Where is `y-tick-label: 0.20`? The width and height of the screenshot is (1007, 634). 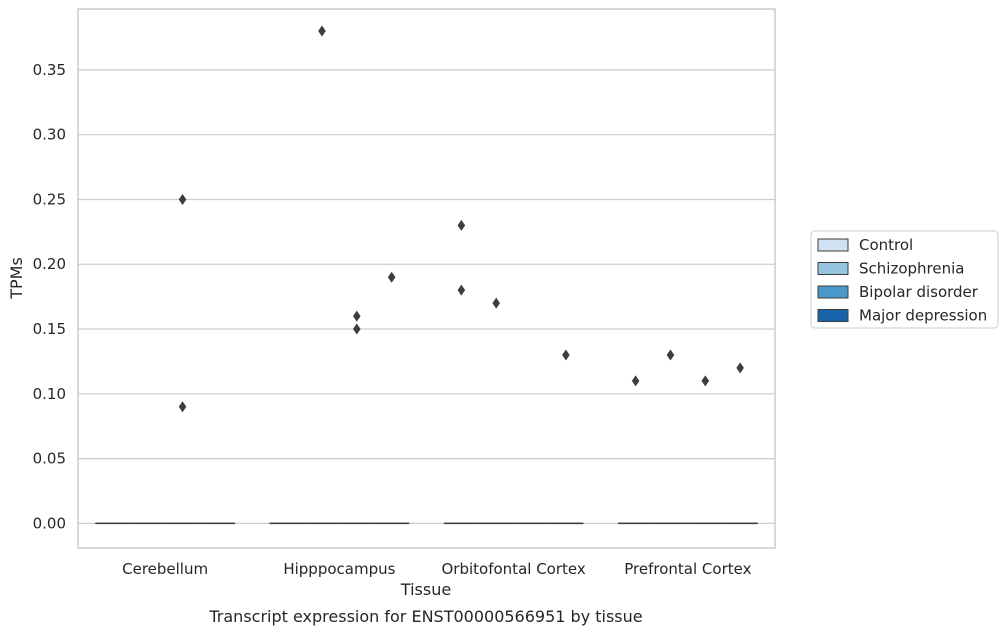 y-tick-label: 0.20 is located at coordinates (49, 264).